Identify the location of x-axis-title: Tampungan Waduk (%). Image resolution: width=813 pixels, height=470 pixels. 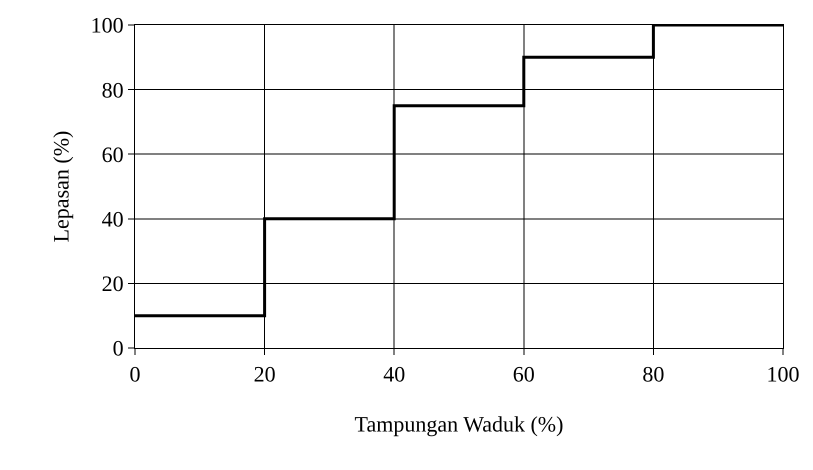
(459, 423).